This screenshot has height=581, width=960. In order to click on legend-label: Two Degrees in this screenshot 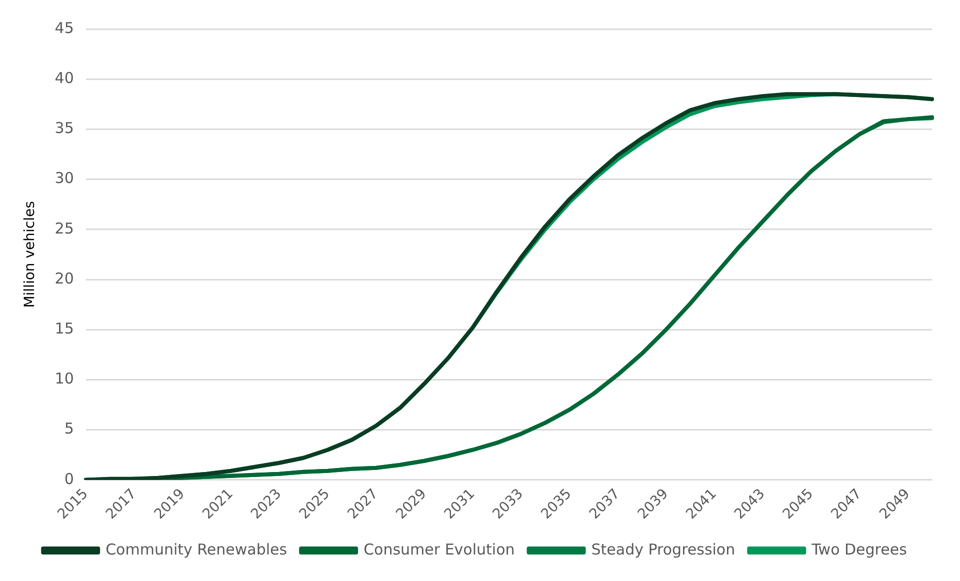, I will do `click(859, 549)`.